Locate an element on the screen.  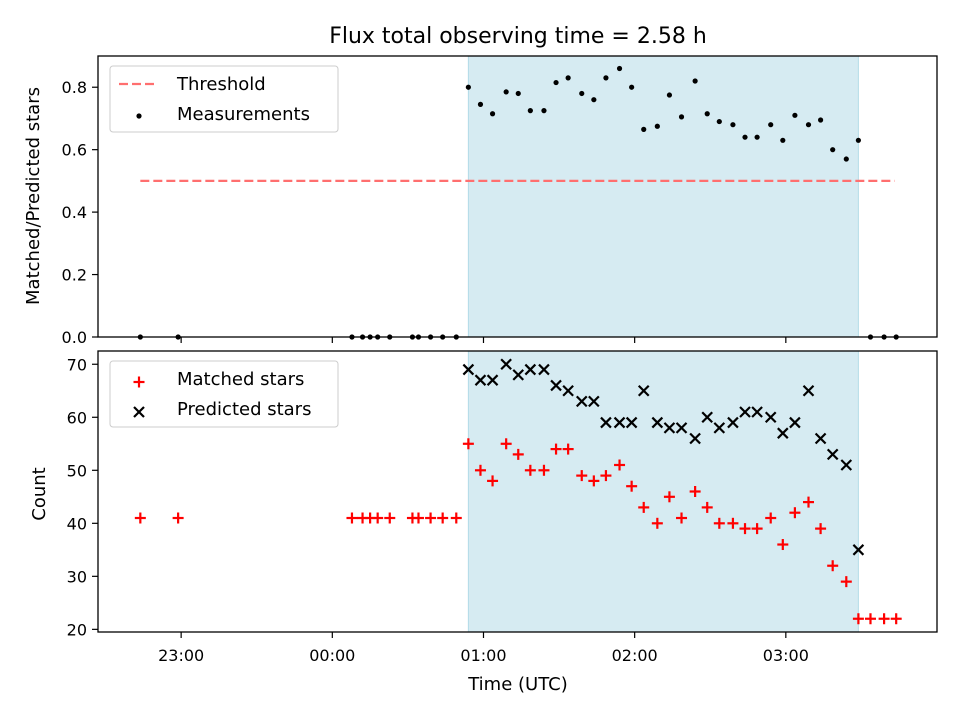
x-tick-label: 23:00 is located at coordinates (181, 655).